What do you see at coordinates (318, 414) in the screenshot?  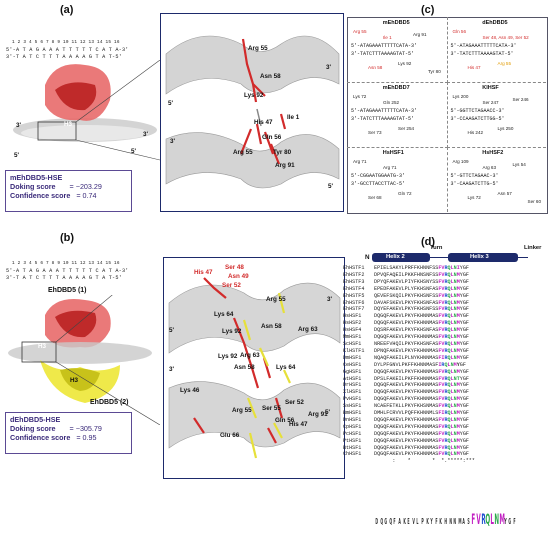 I see `res-b-label: Arg 91` at bounding box center [318, 414].